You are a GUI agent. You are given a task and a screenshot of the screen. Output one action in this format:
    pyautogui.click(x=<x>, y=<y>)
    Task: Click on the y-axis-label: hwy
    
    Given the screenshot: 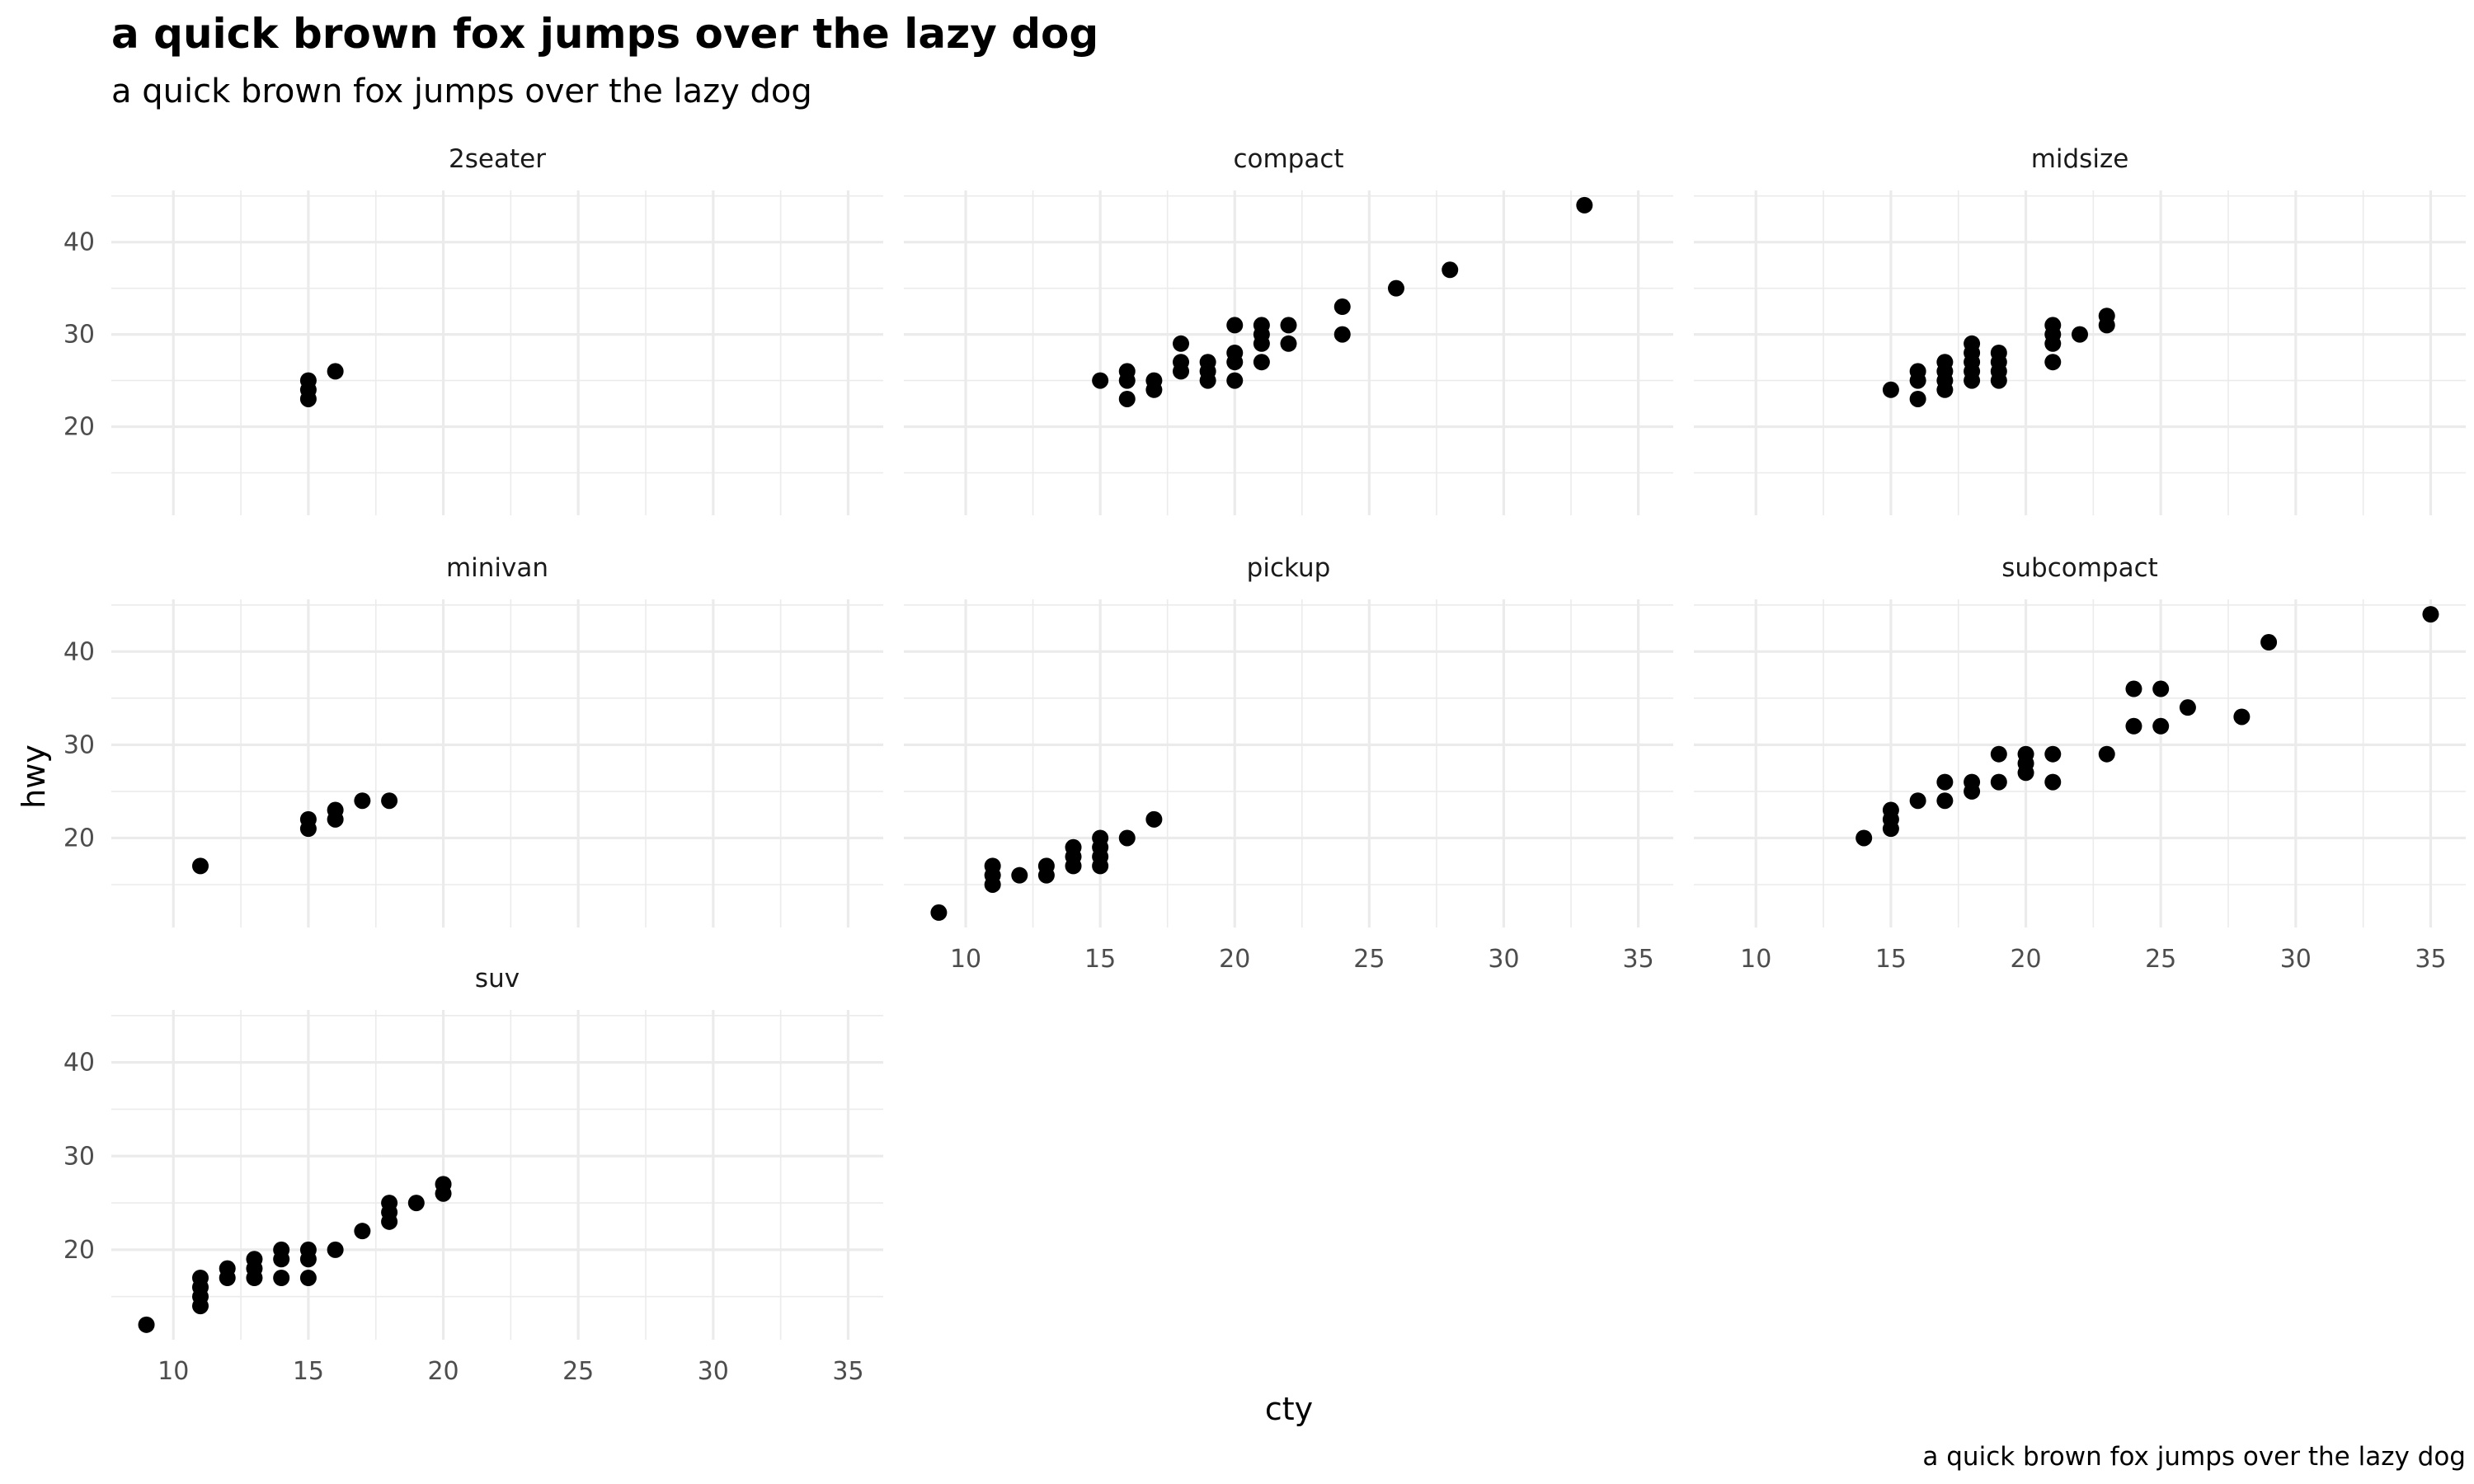 What is the action you would take?
    pyautogui.click(x=34, y=776)
    